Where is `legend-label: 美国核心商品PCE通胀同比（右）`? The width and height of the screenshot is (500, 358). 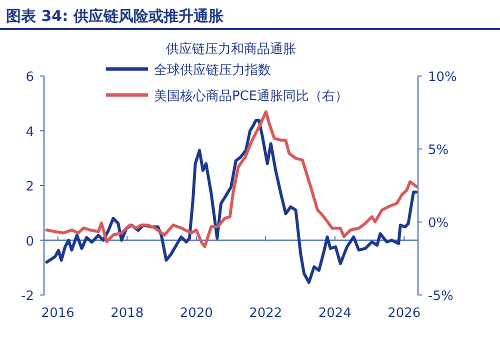 legend-label: 美国核心商品PCE通胀同比（右） is located at coordinates (251, 96).